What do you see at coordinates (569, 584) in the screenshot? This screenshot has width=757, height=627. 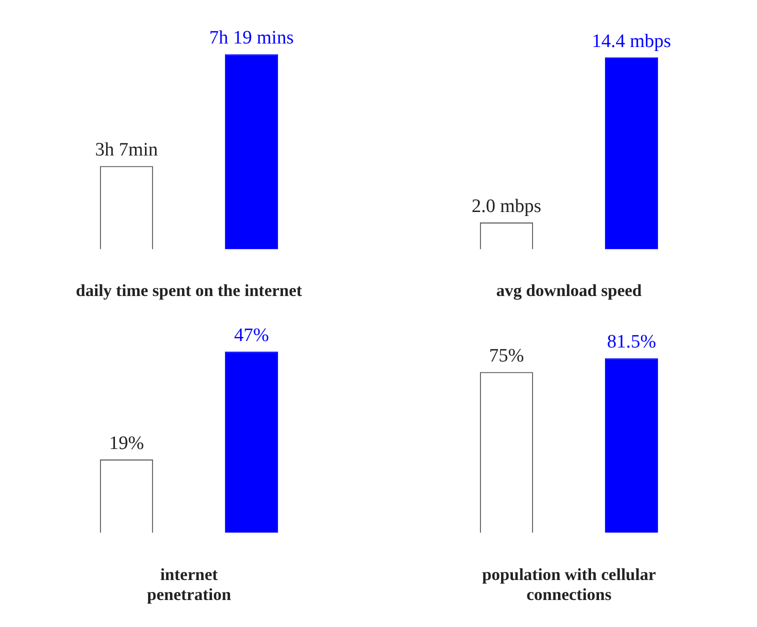 I see `x-axis-title: population with cellular connections` at bounding box center [569, 584].